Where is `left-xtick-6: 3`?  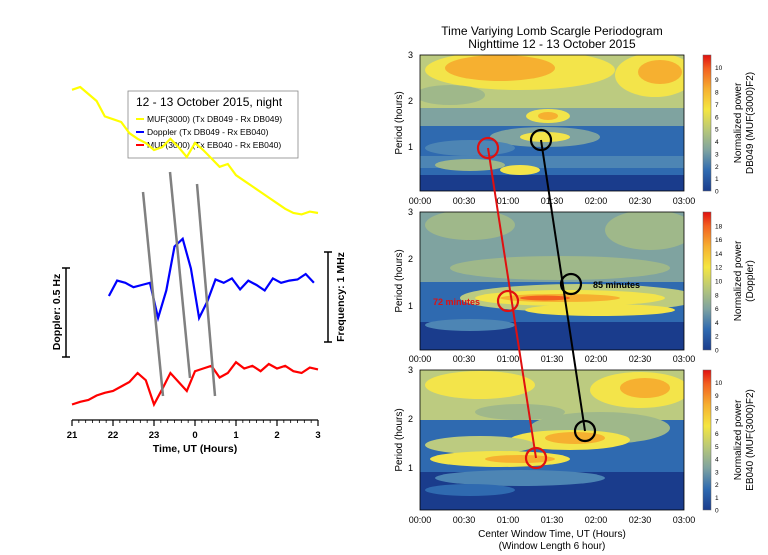 left-xtick-6: 3 is located at coordinates (317, 435).